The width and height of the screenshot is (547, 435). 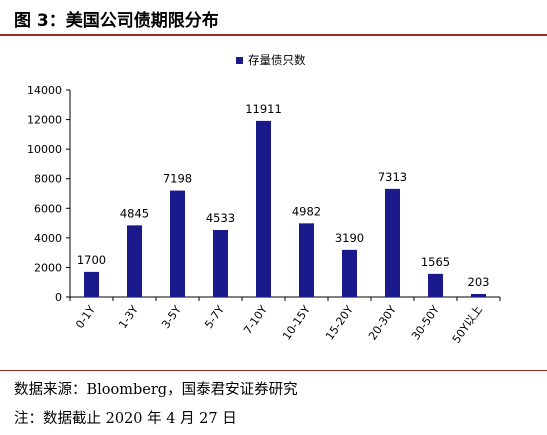 What do you see at coordinates (134, 261) in the screenshot?
I see `bar-1-3Y` at bounding box center [134, 261].